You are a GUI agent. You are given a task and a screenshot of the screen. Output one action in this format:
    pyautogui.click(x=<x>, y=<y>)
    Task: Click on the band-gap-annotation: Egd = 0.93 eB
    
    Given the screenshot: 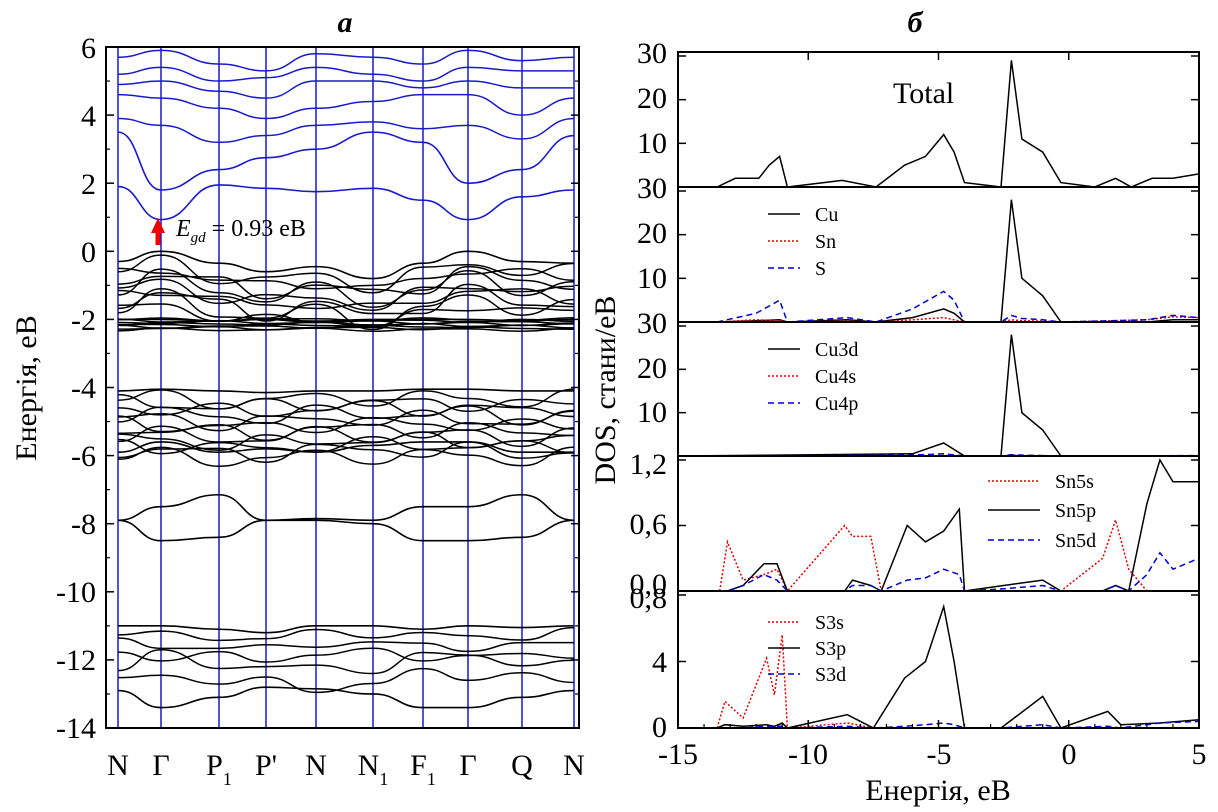 What is the action you would take?
    pyautogui.click(x=228, y=231)
    